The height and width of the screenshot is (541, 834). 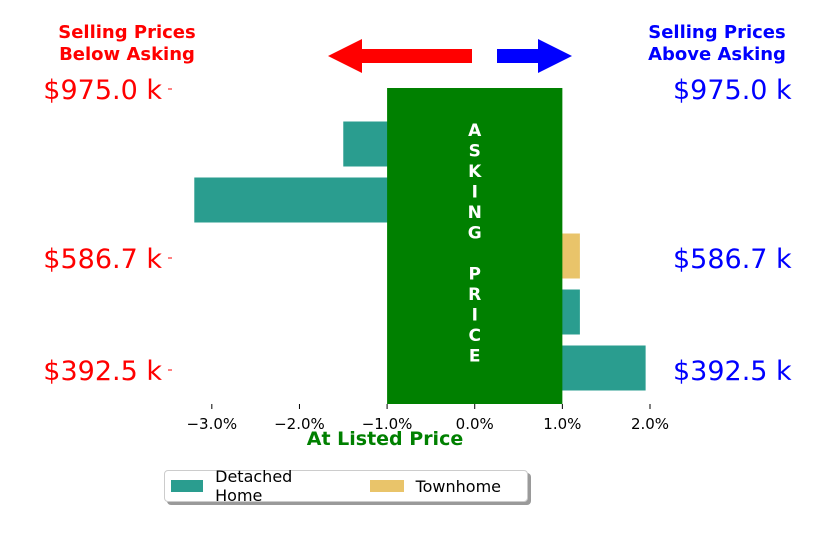 I want to click on x-axis-label: At Listed Price, so click(x=385, y=439).